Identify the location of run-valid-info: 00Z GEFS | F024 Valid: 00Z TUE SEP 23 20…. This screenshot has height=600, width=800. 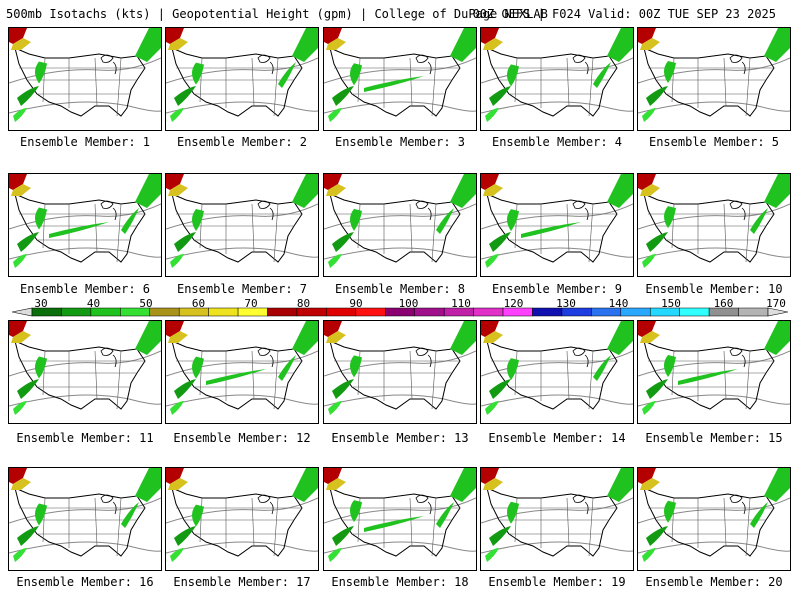
(624, 14).